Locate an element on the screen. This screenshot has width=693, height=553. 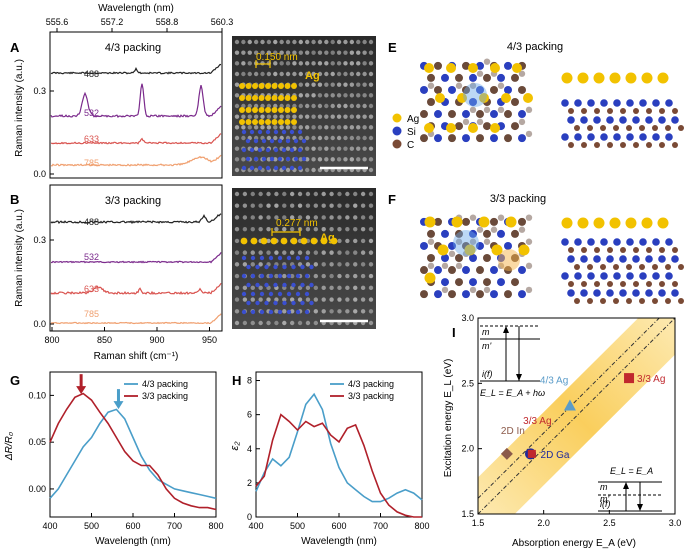
legend-ag: Ag is located at coordinates (413, 119).